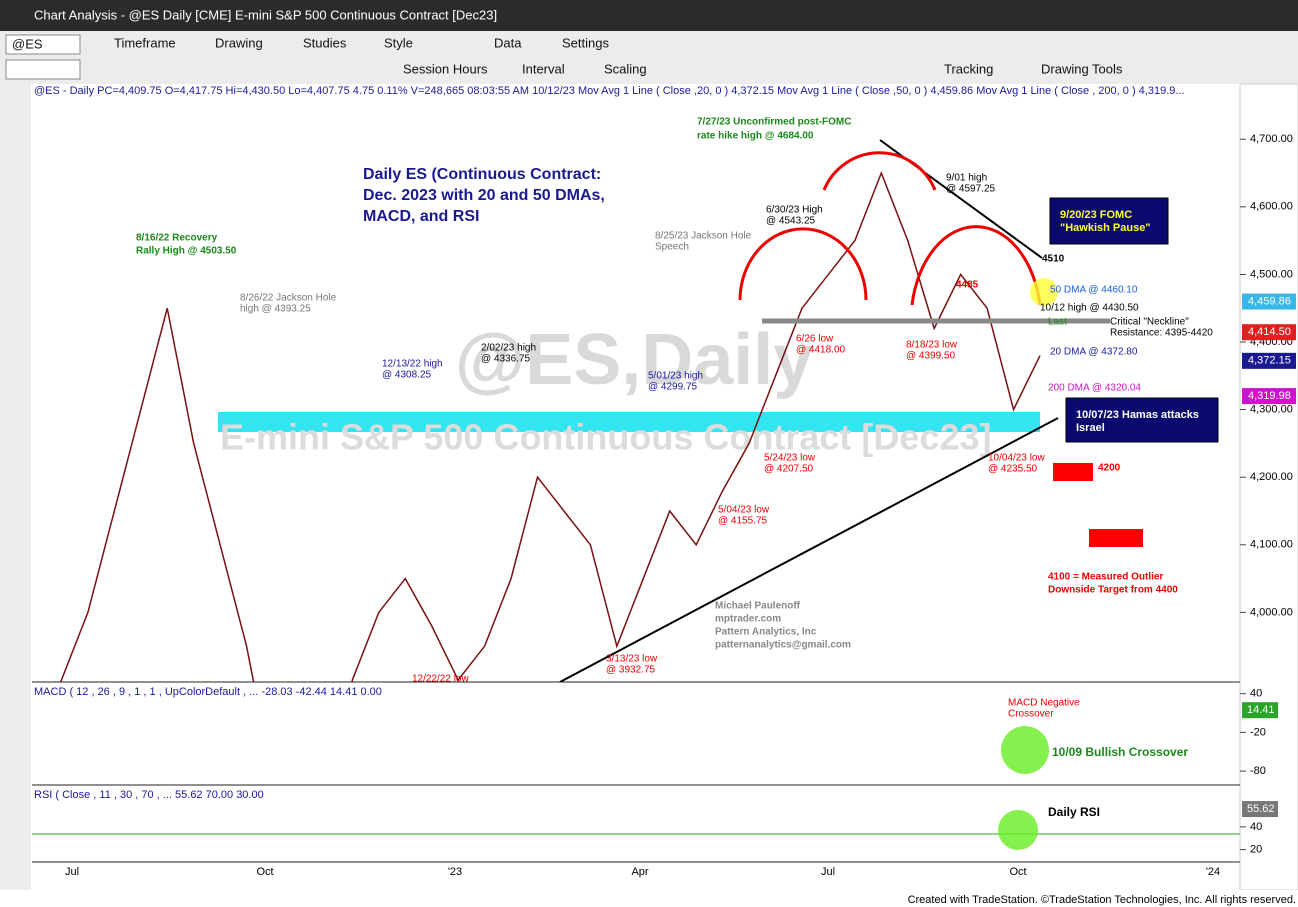 Image resolution: width=1298 pixels, height=907 pixels. What do you see at coordinates (1137, 415) in the screenshot?
I see `callout-text: 10/07/23 Hamas attacks` at bounding box center [1137, 415].